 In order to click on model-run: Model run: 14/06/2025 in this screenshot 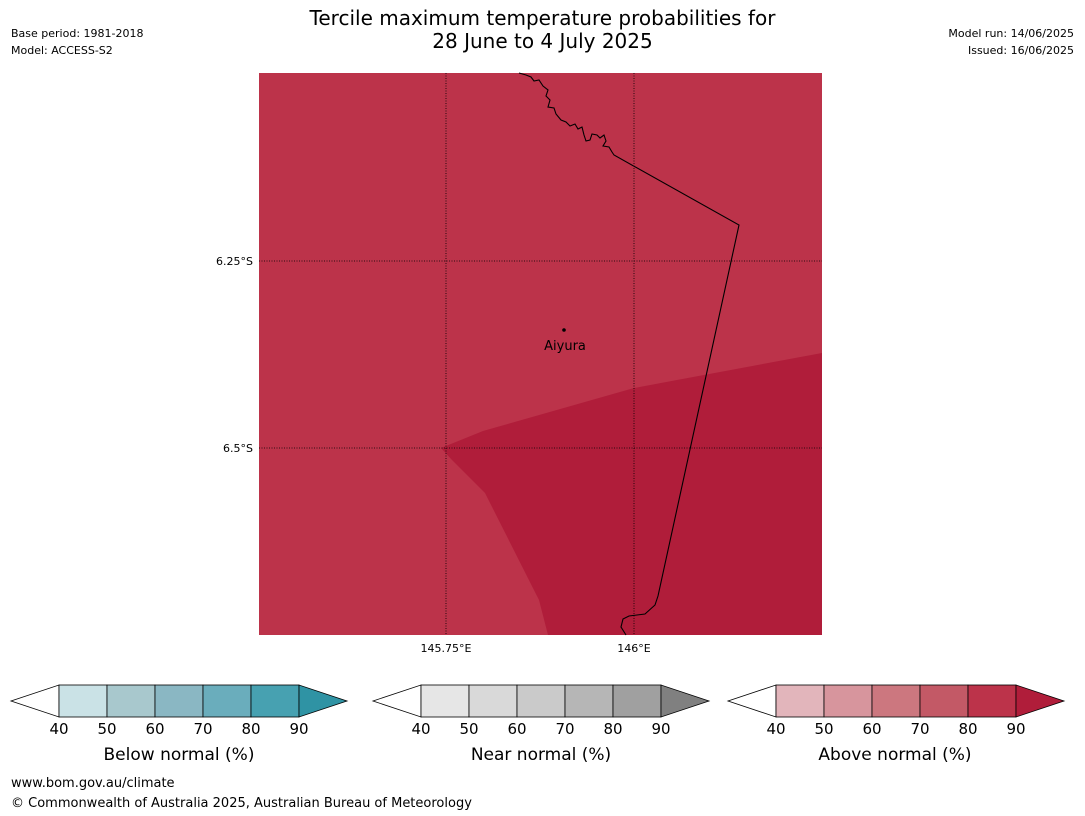, I will do `click(1011, 33)`.